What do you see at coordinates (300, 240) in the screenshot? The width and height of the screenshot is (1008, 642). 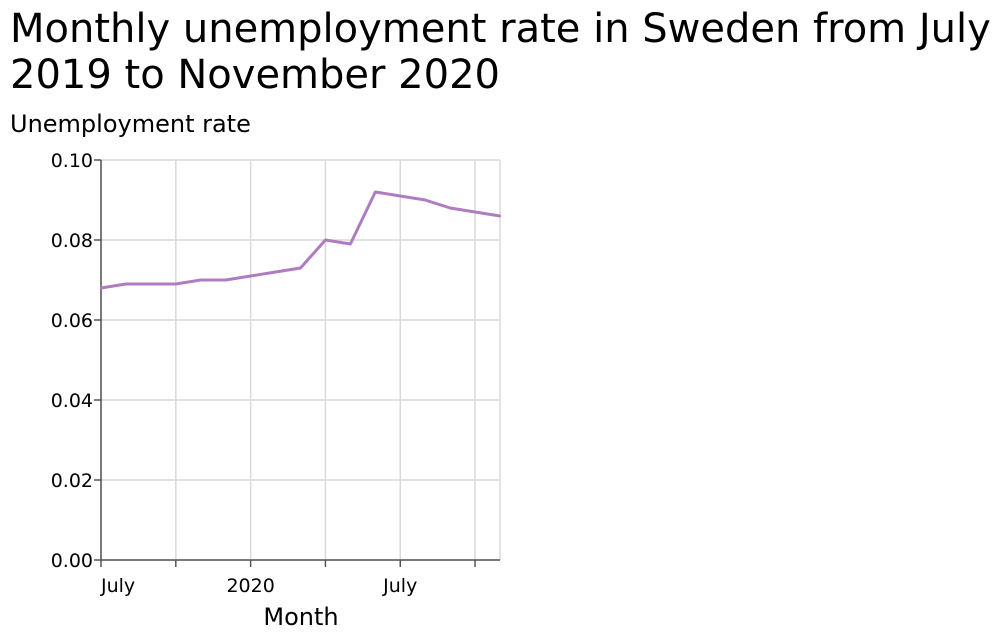 I see `series-group` at bounding box center [300, 240].